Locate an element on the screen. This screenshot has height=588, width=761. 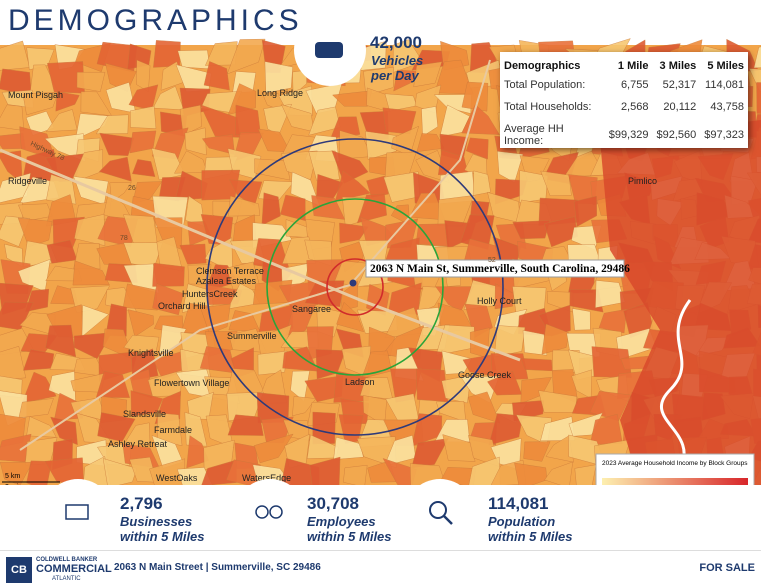
road-label: 78 is located at coordinates (124, 238).